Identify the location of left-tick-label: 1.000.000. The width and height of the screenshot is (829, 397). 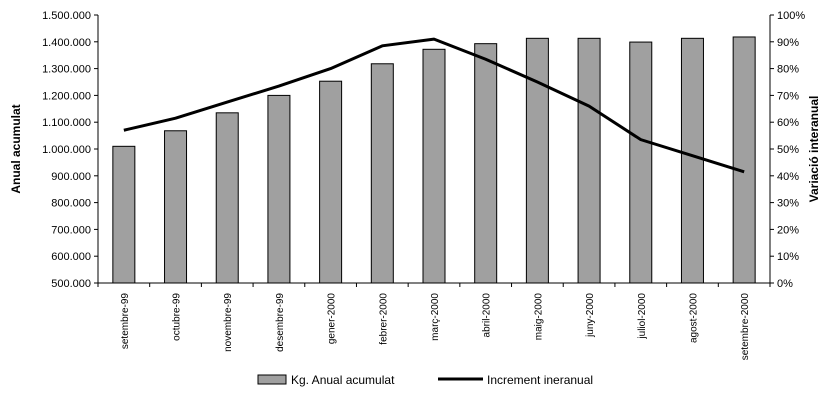
(66, 150).